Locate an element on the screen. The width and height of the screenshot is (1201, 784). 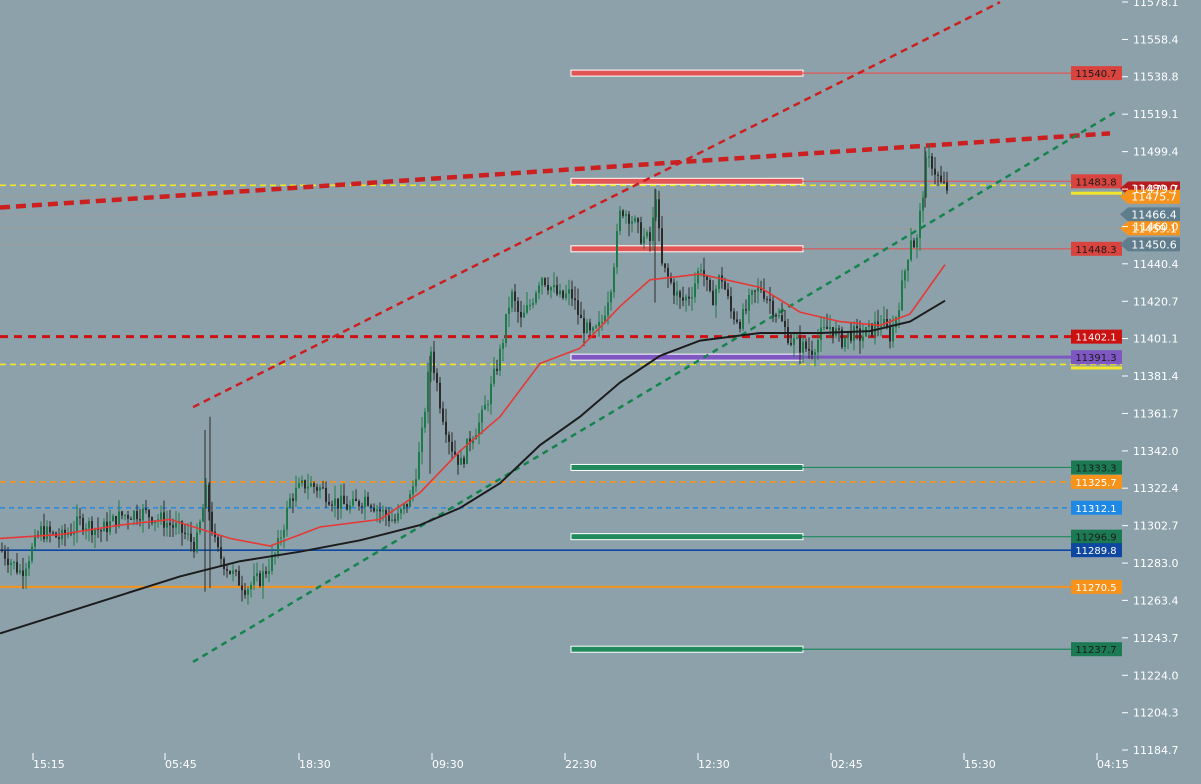
y-tick-label: 11558.4 is located at coordinates (1156, 39).